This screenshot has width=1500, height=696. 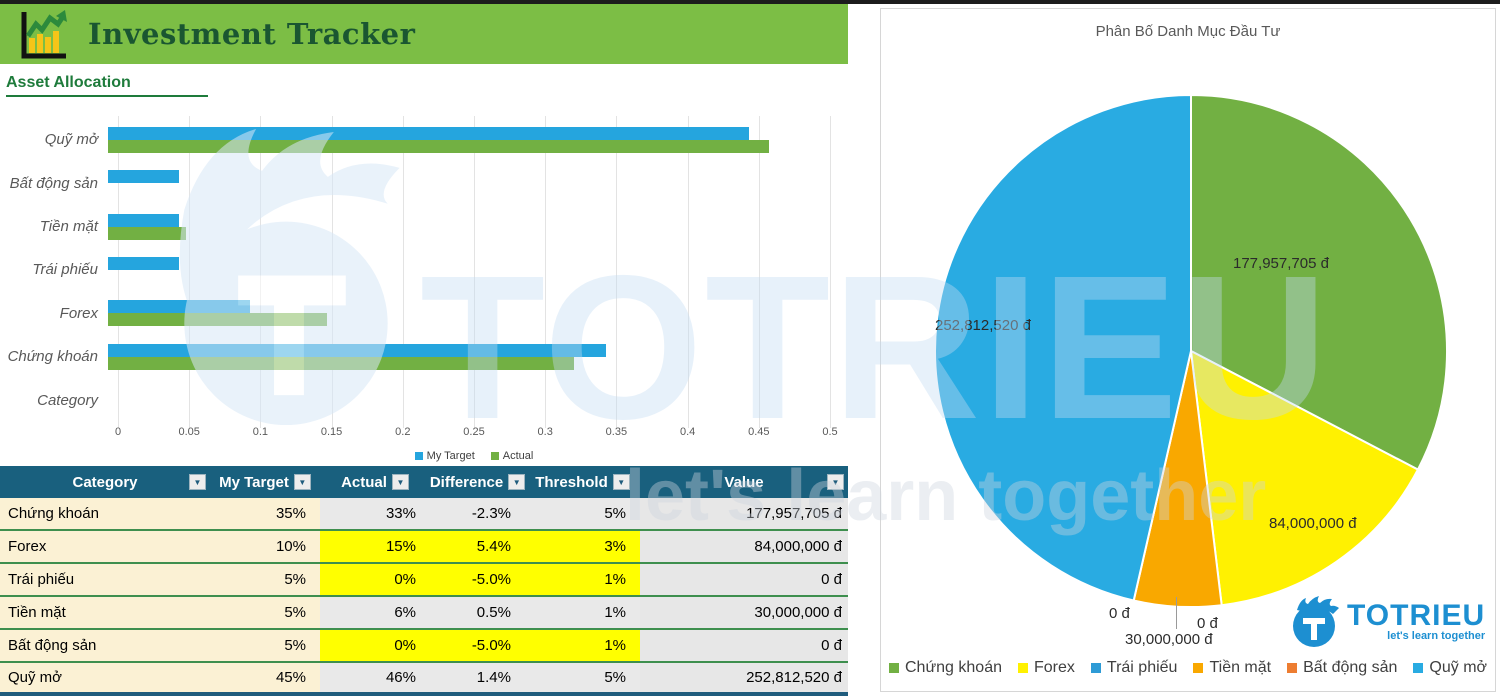 I want to click on bar-category-label: Forex, so click(x=78, y=313).